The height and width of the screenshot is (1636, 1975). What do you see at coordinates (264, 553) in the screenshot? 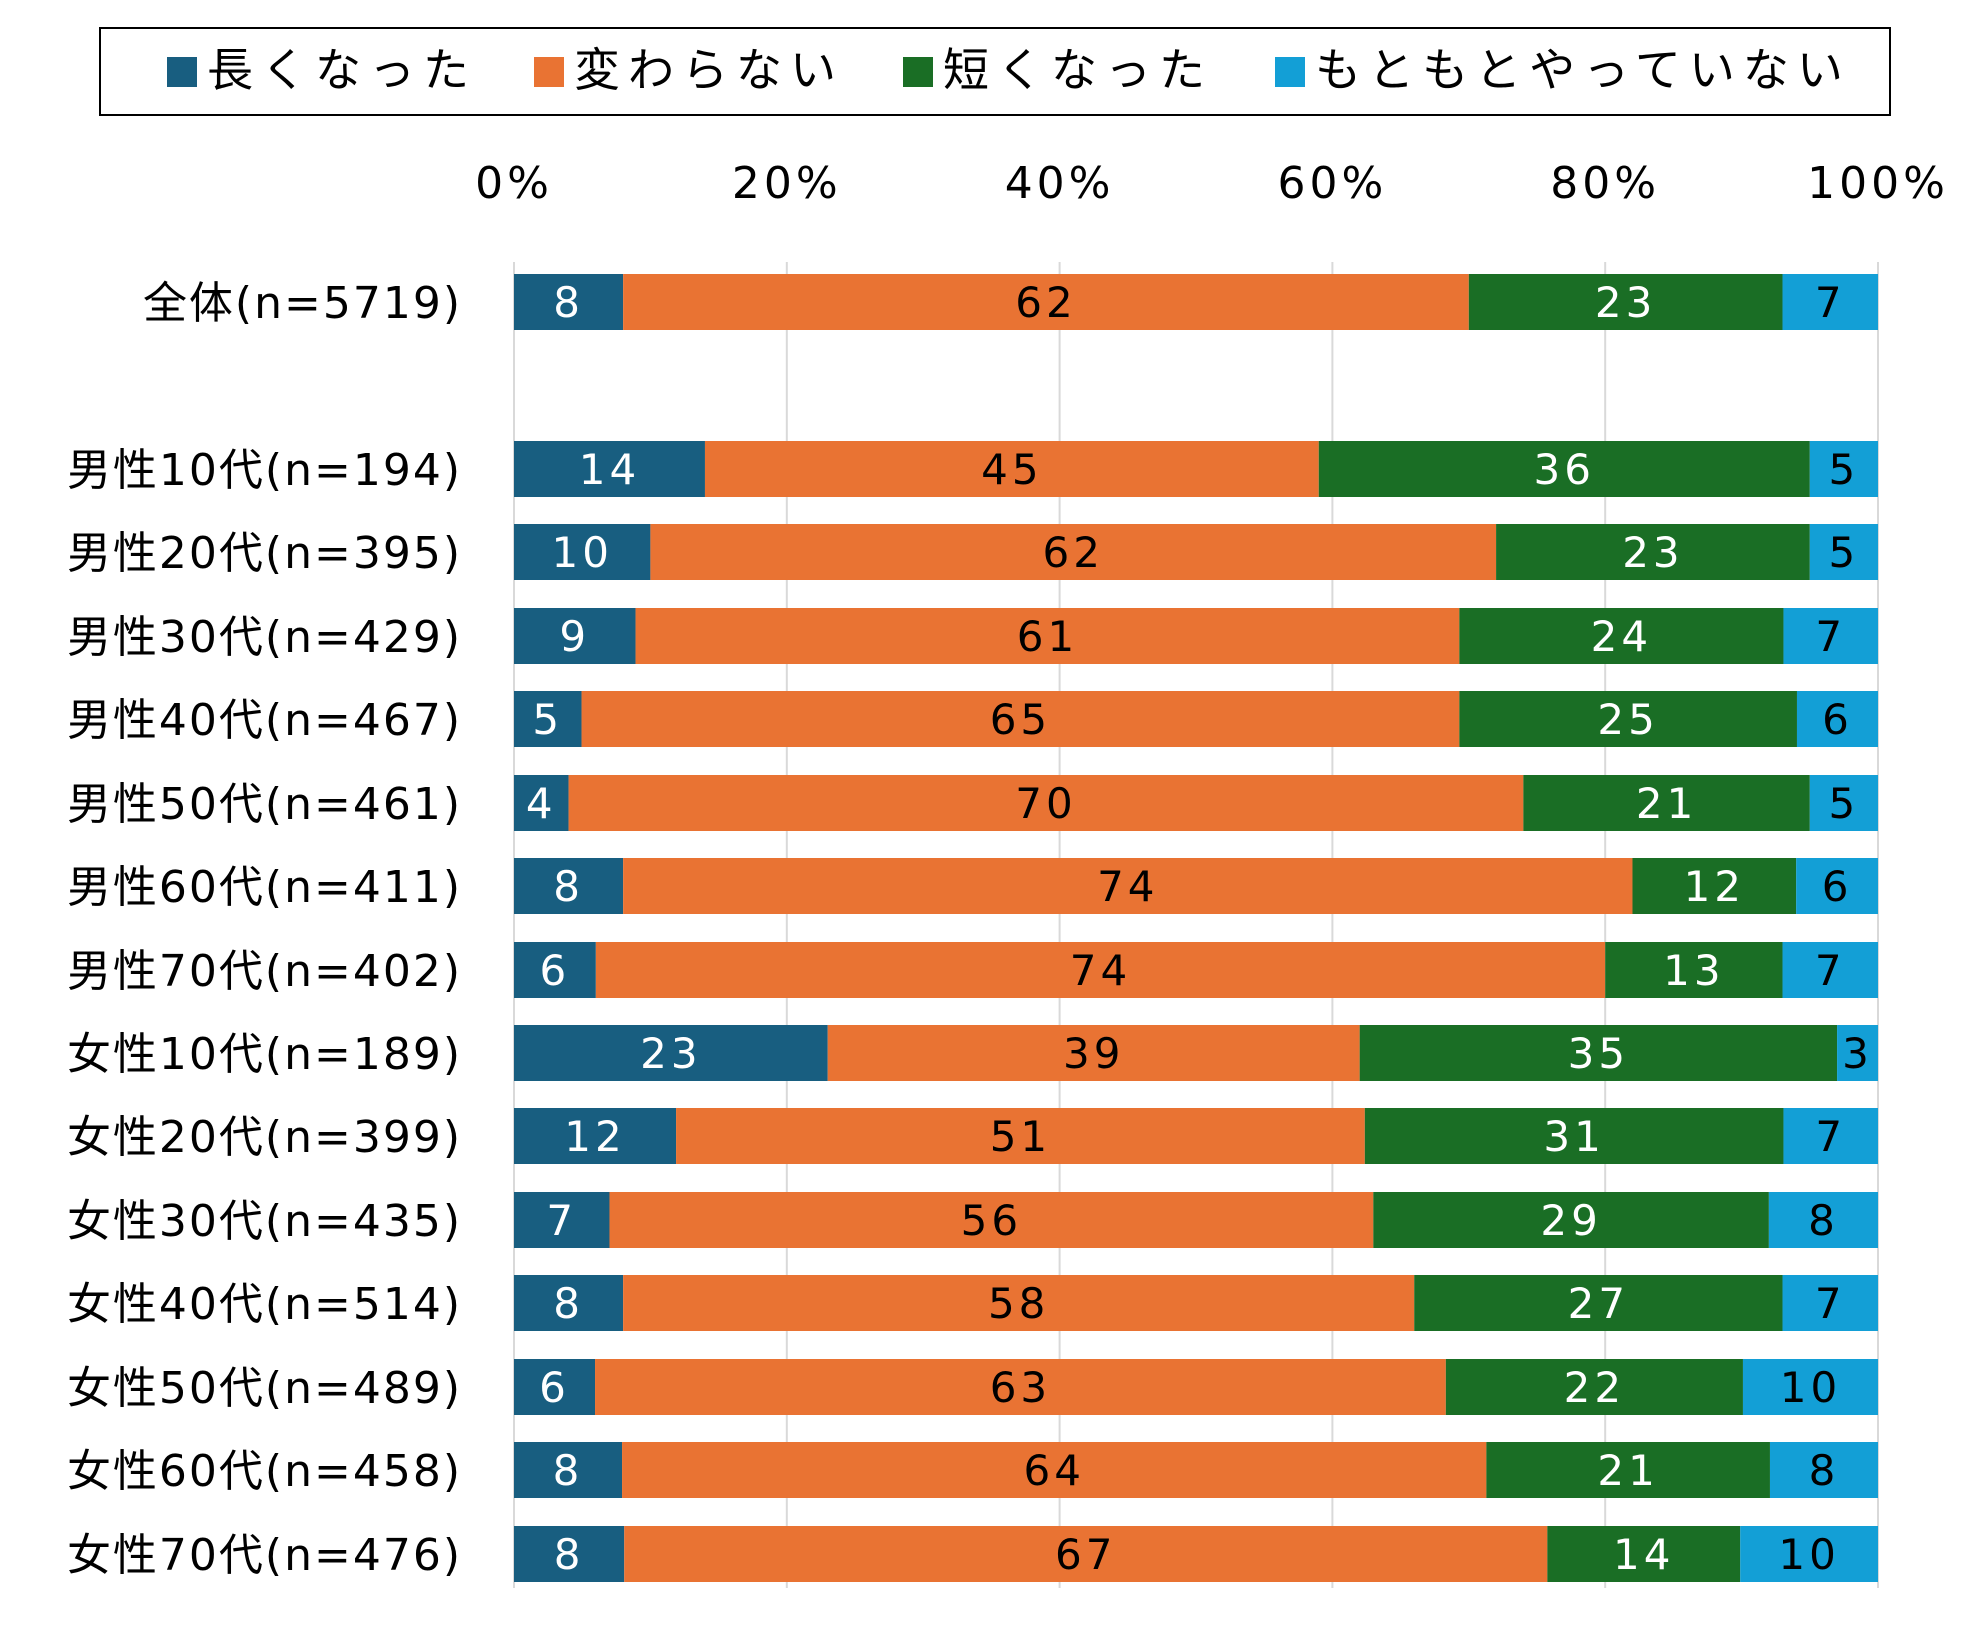
I see `category-label: 男性20代(n=395)` at bounding box center [264, 553].